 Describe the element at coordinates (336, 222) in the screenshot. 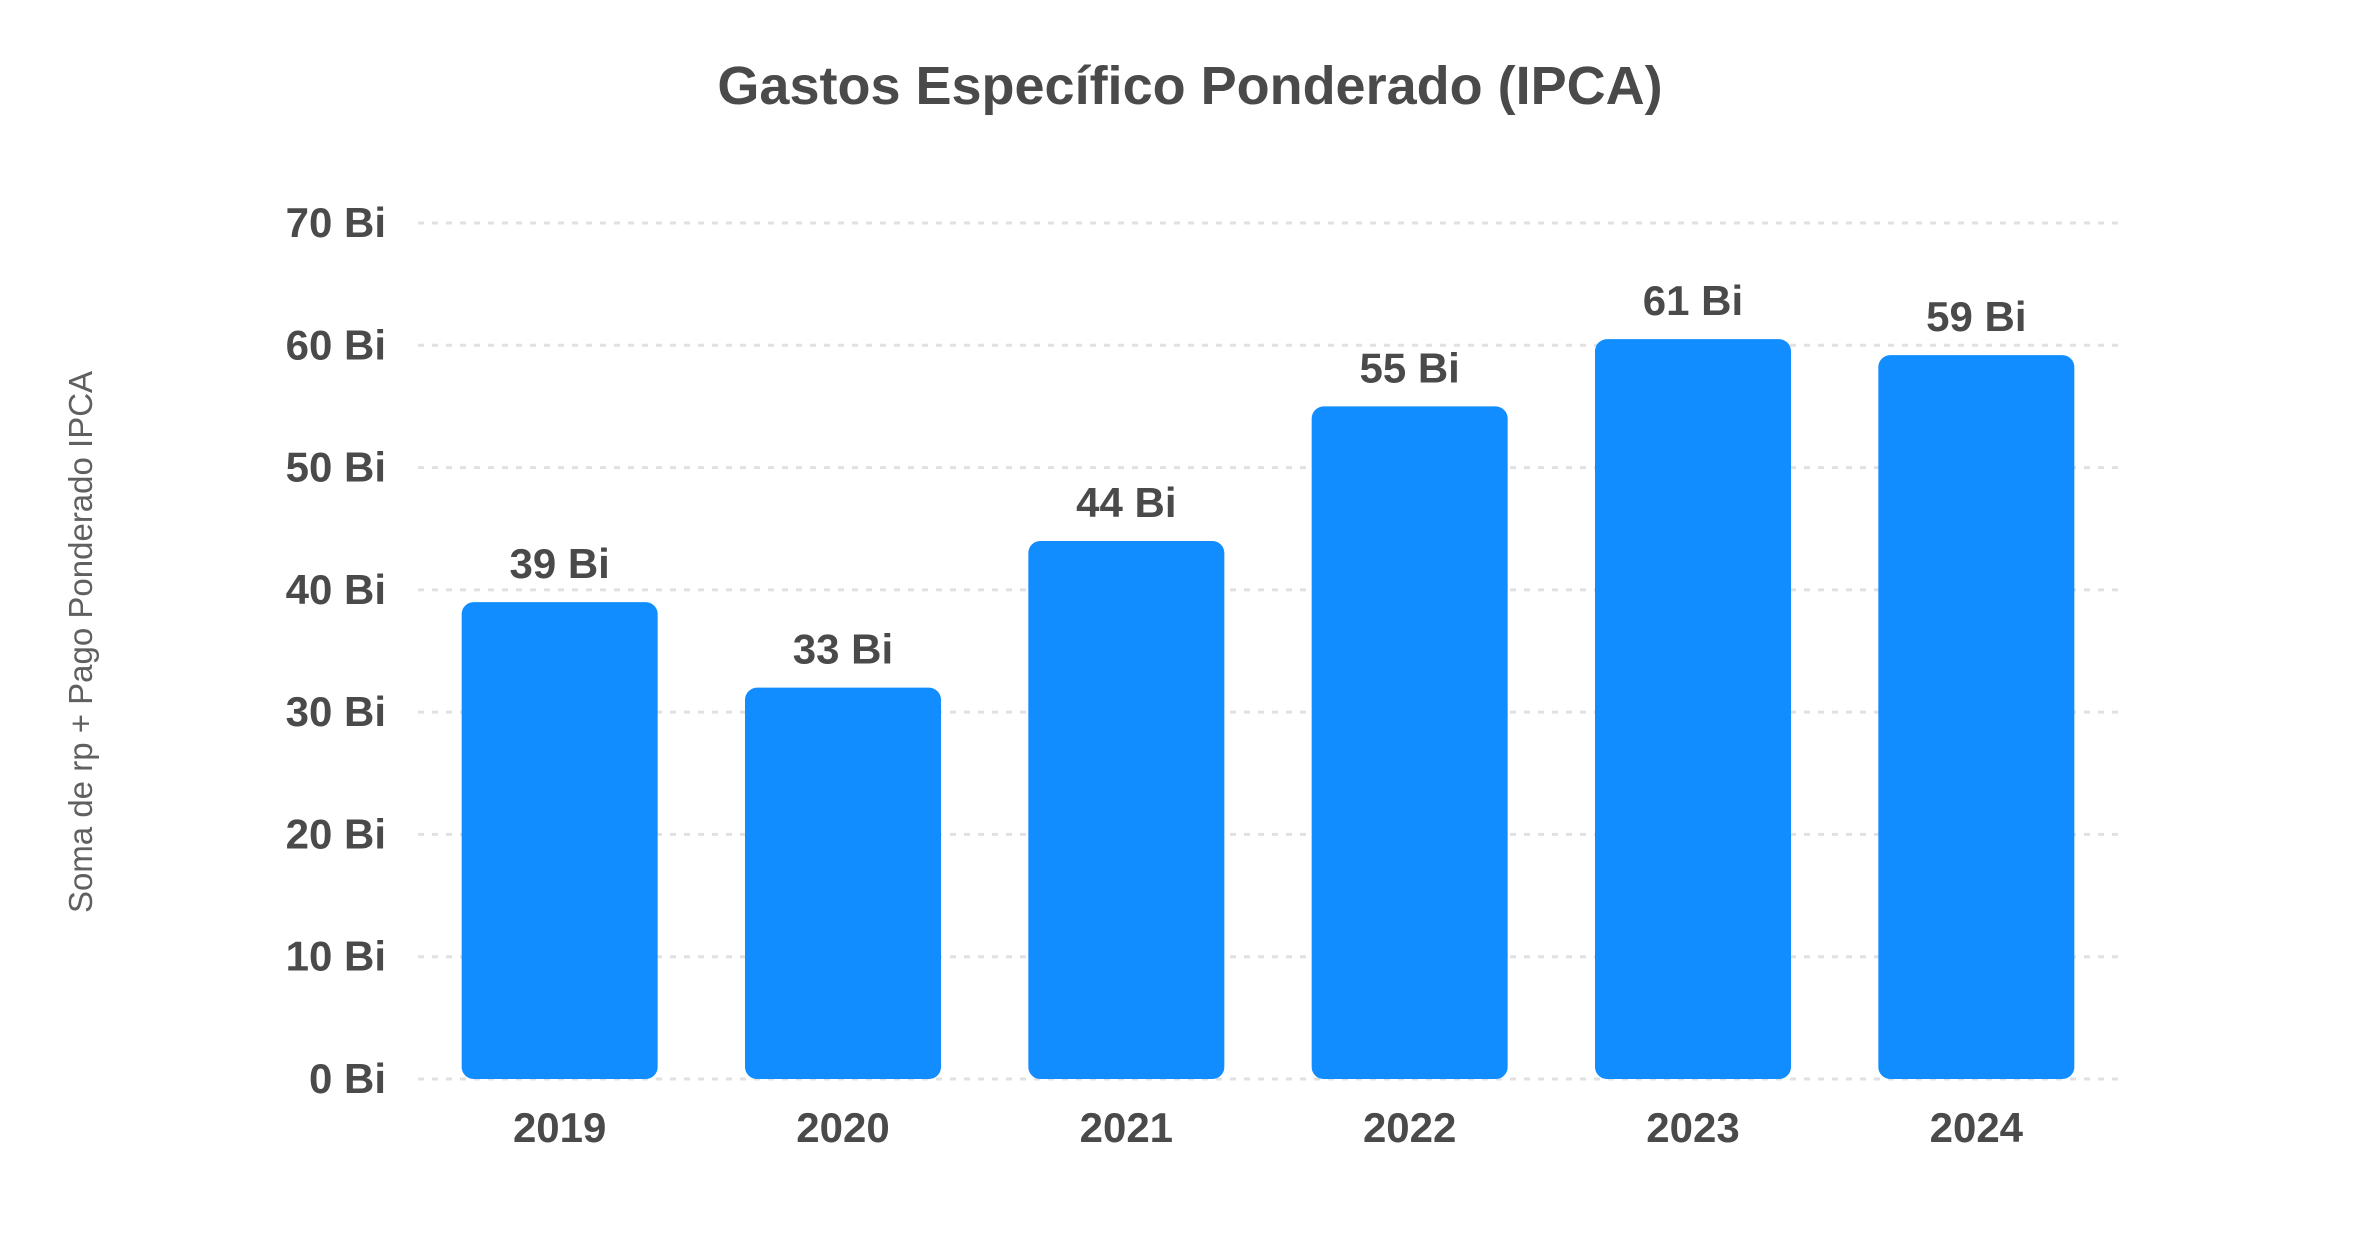

I see `y-tick-label: 70 Bi` at that location.